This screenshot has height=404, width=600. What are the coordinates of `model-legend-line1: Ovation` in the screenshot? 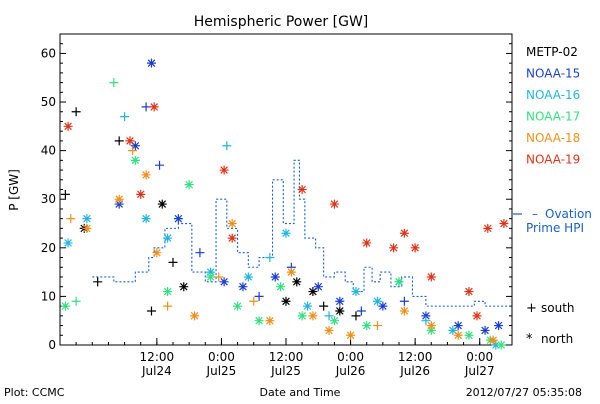 It's located at (568, 214).